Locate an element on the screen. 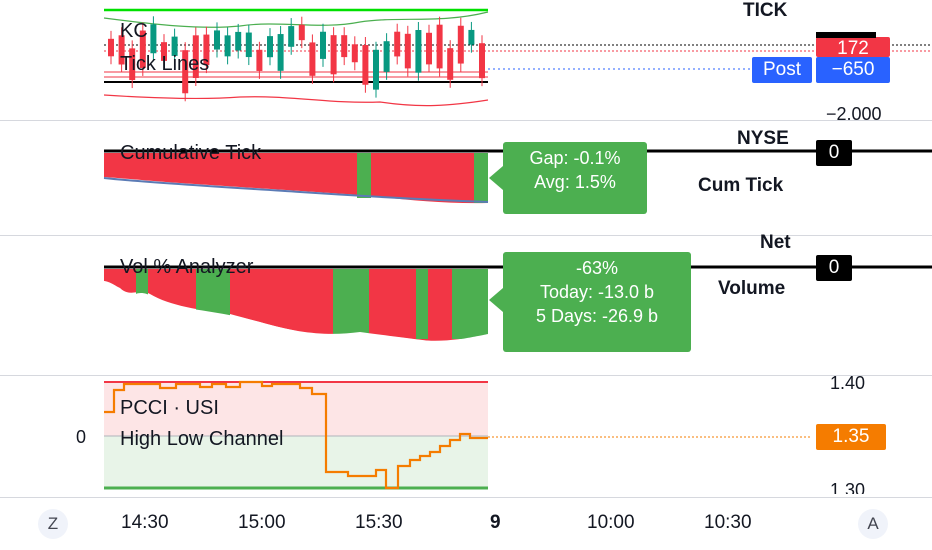 The image size is (932, 550). zoom-reset-button: Z is located at coordinates (53, 524).